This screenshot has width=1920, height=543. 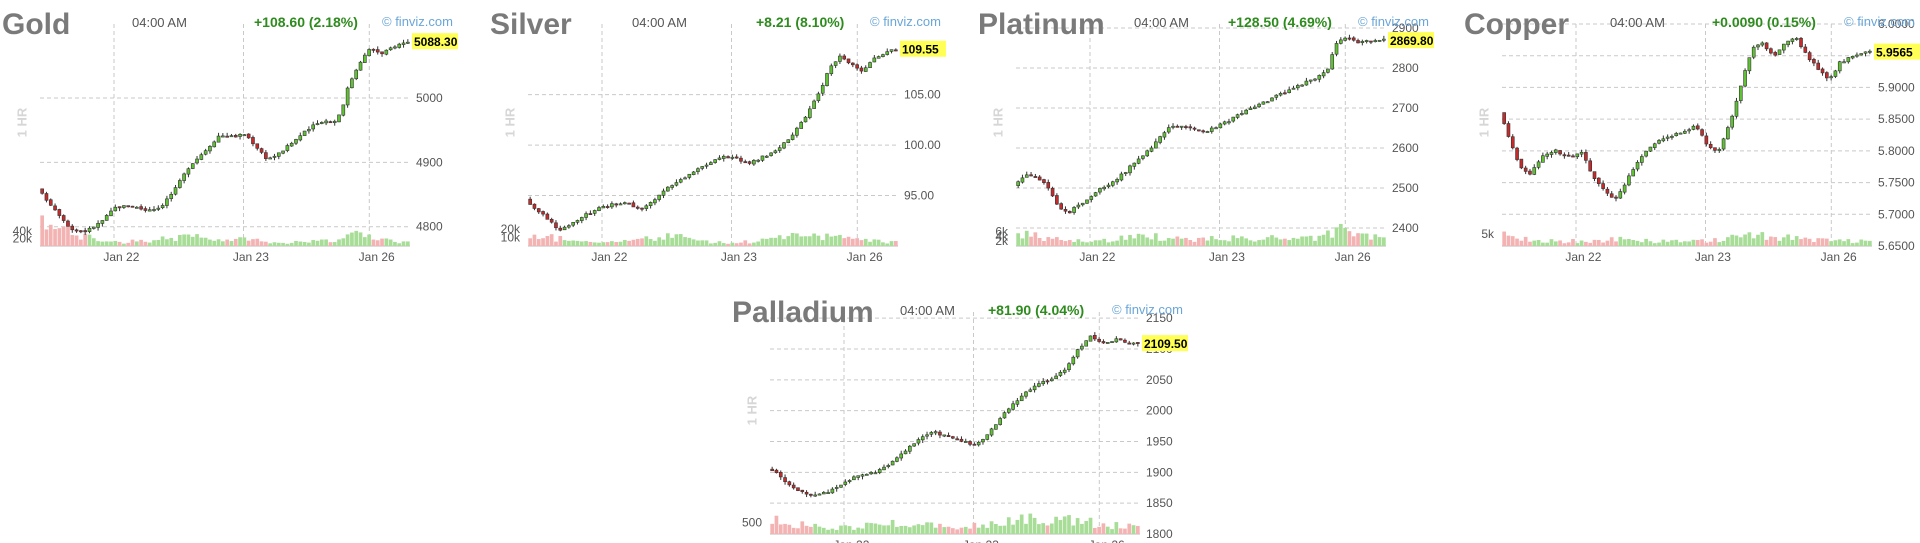 I want to click on chart-title: Palladium, so click(x=803, y=312).